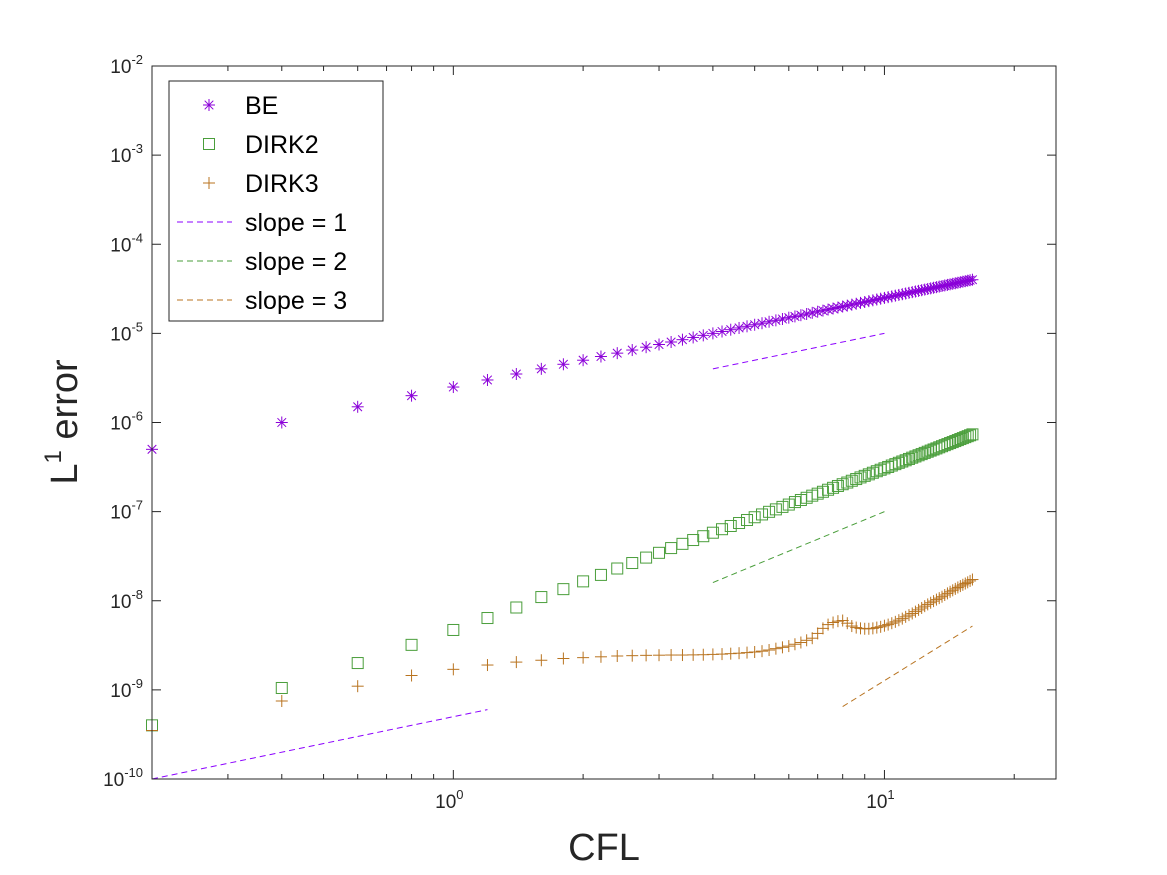 Image resolution: width=1167 pixels, height=875 pixels. I want to click on y-tick-label: 10⁻², so click(126, 65).